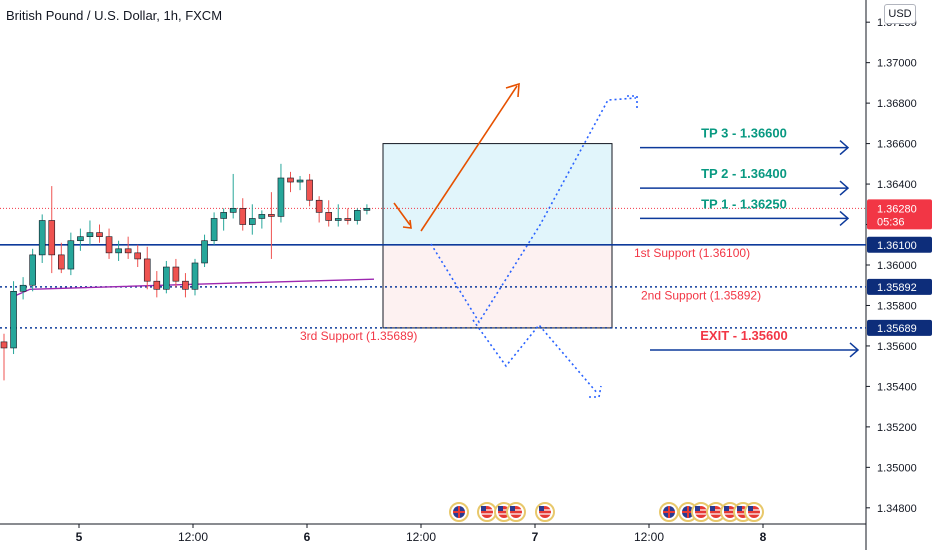 The image size is (932, 550). I want to click on projection-path-up, so click(533, 210).